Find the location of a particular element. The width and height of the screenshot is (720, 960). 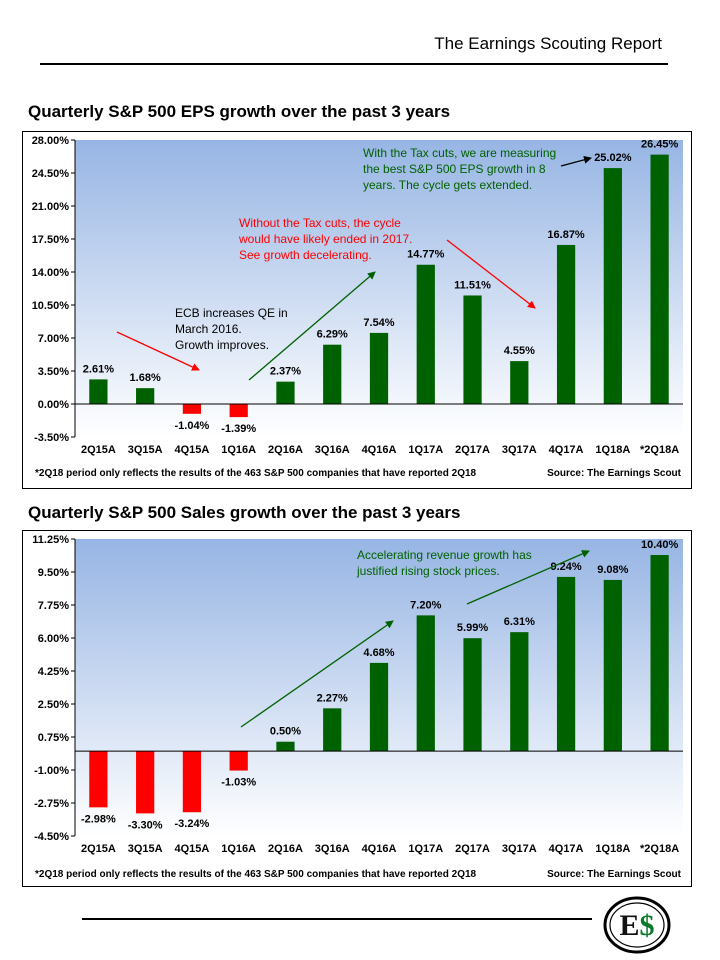

eps-y-tick-label: -3.50% is located at coordinates (51, 438).